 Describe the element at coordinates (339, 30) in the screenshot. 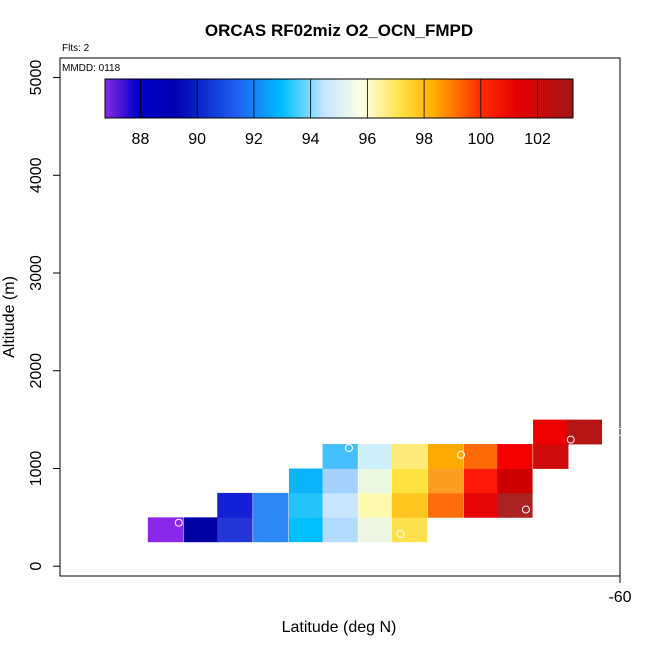

I see `chart-title: ORCAS RF02miz O2_OCN_FMPD` at that location.